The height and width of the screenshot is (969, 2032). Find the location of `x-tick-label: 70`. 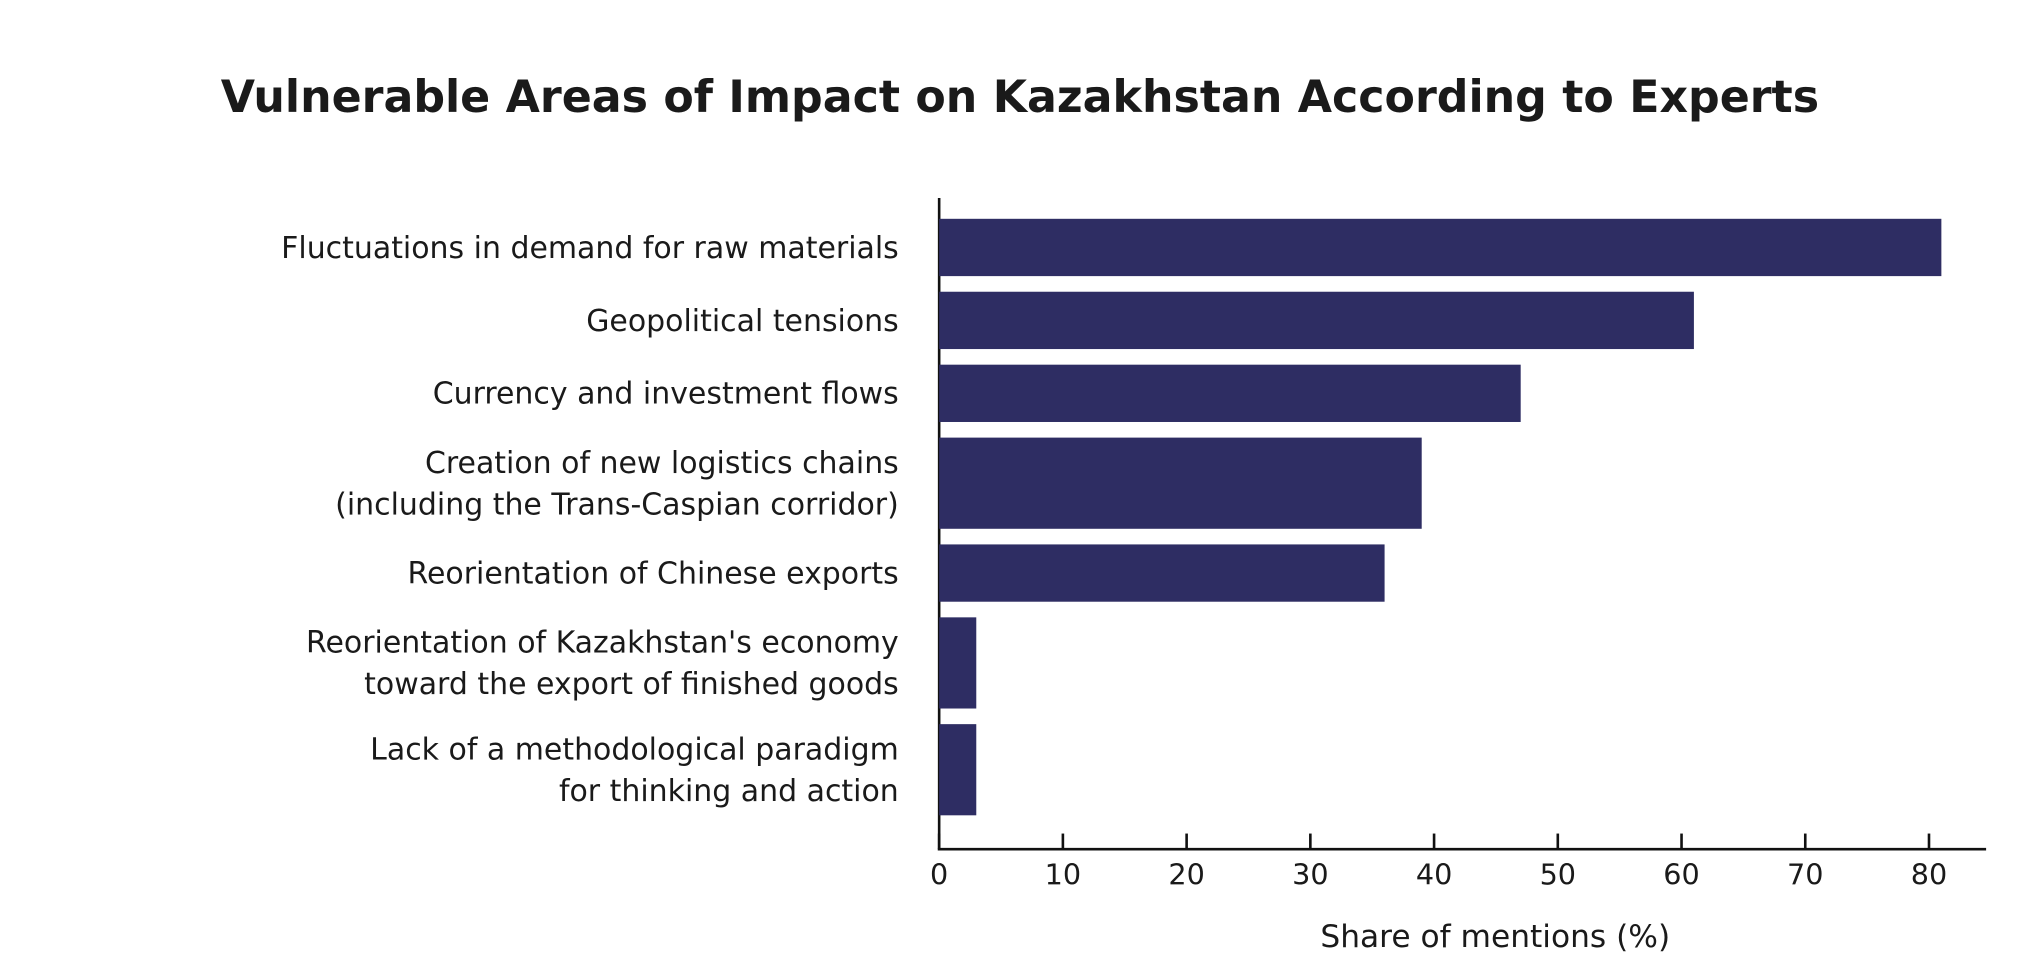

x-tick-label: 70 is located at coordinates (1805, 874).